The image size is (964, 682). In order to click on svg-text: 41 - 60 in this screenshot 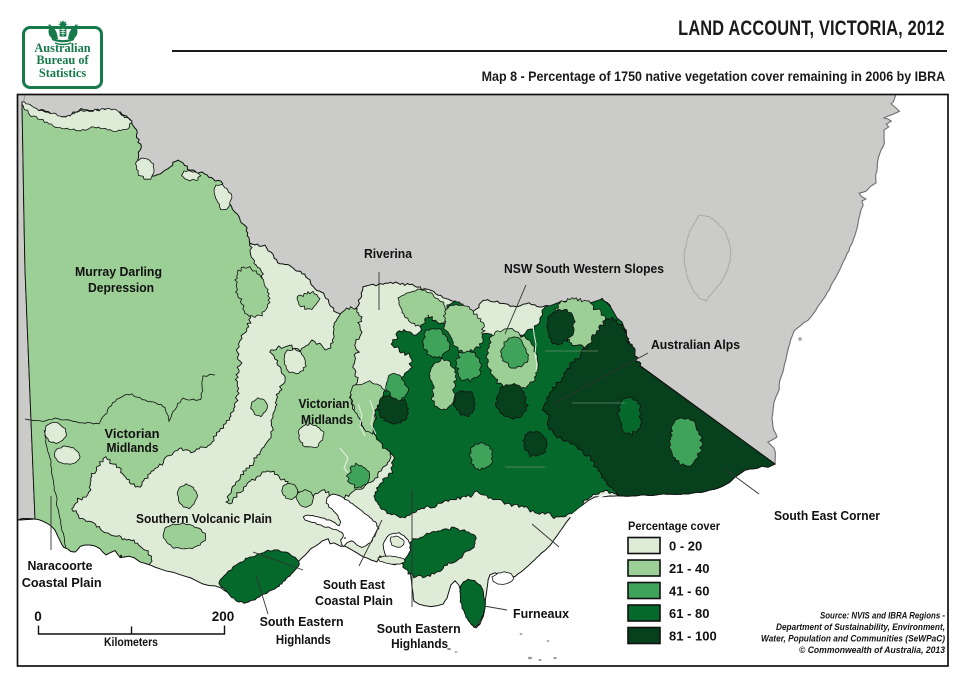, I will do `click(689, 591)`.